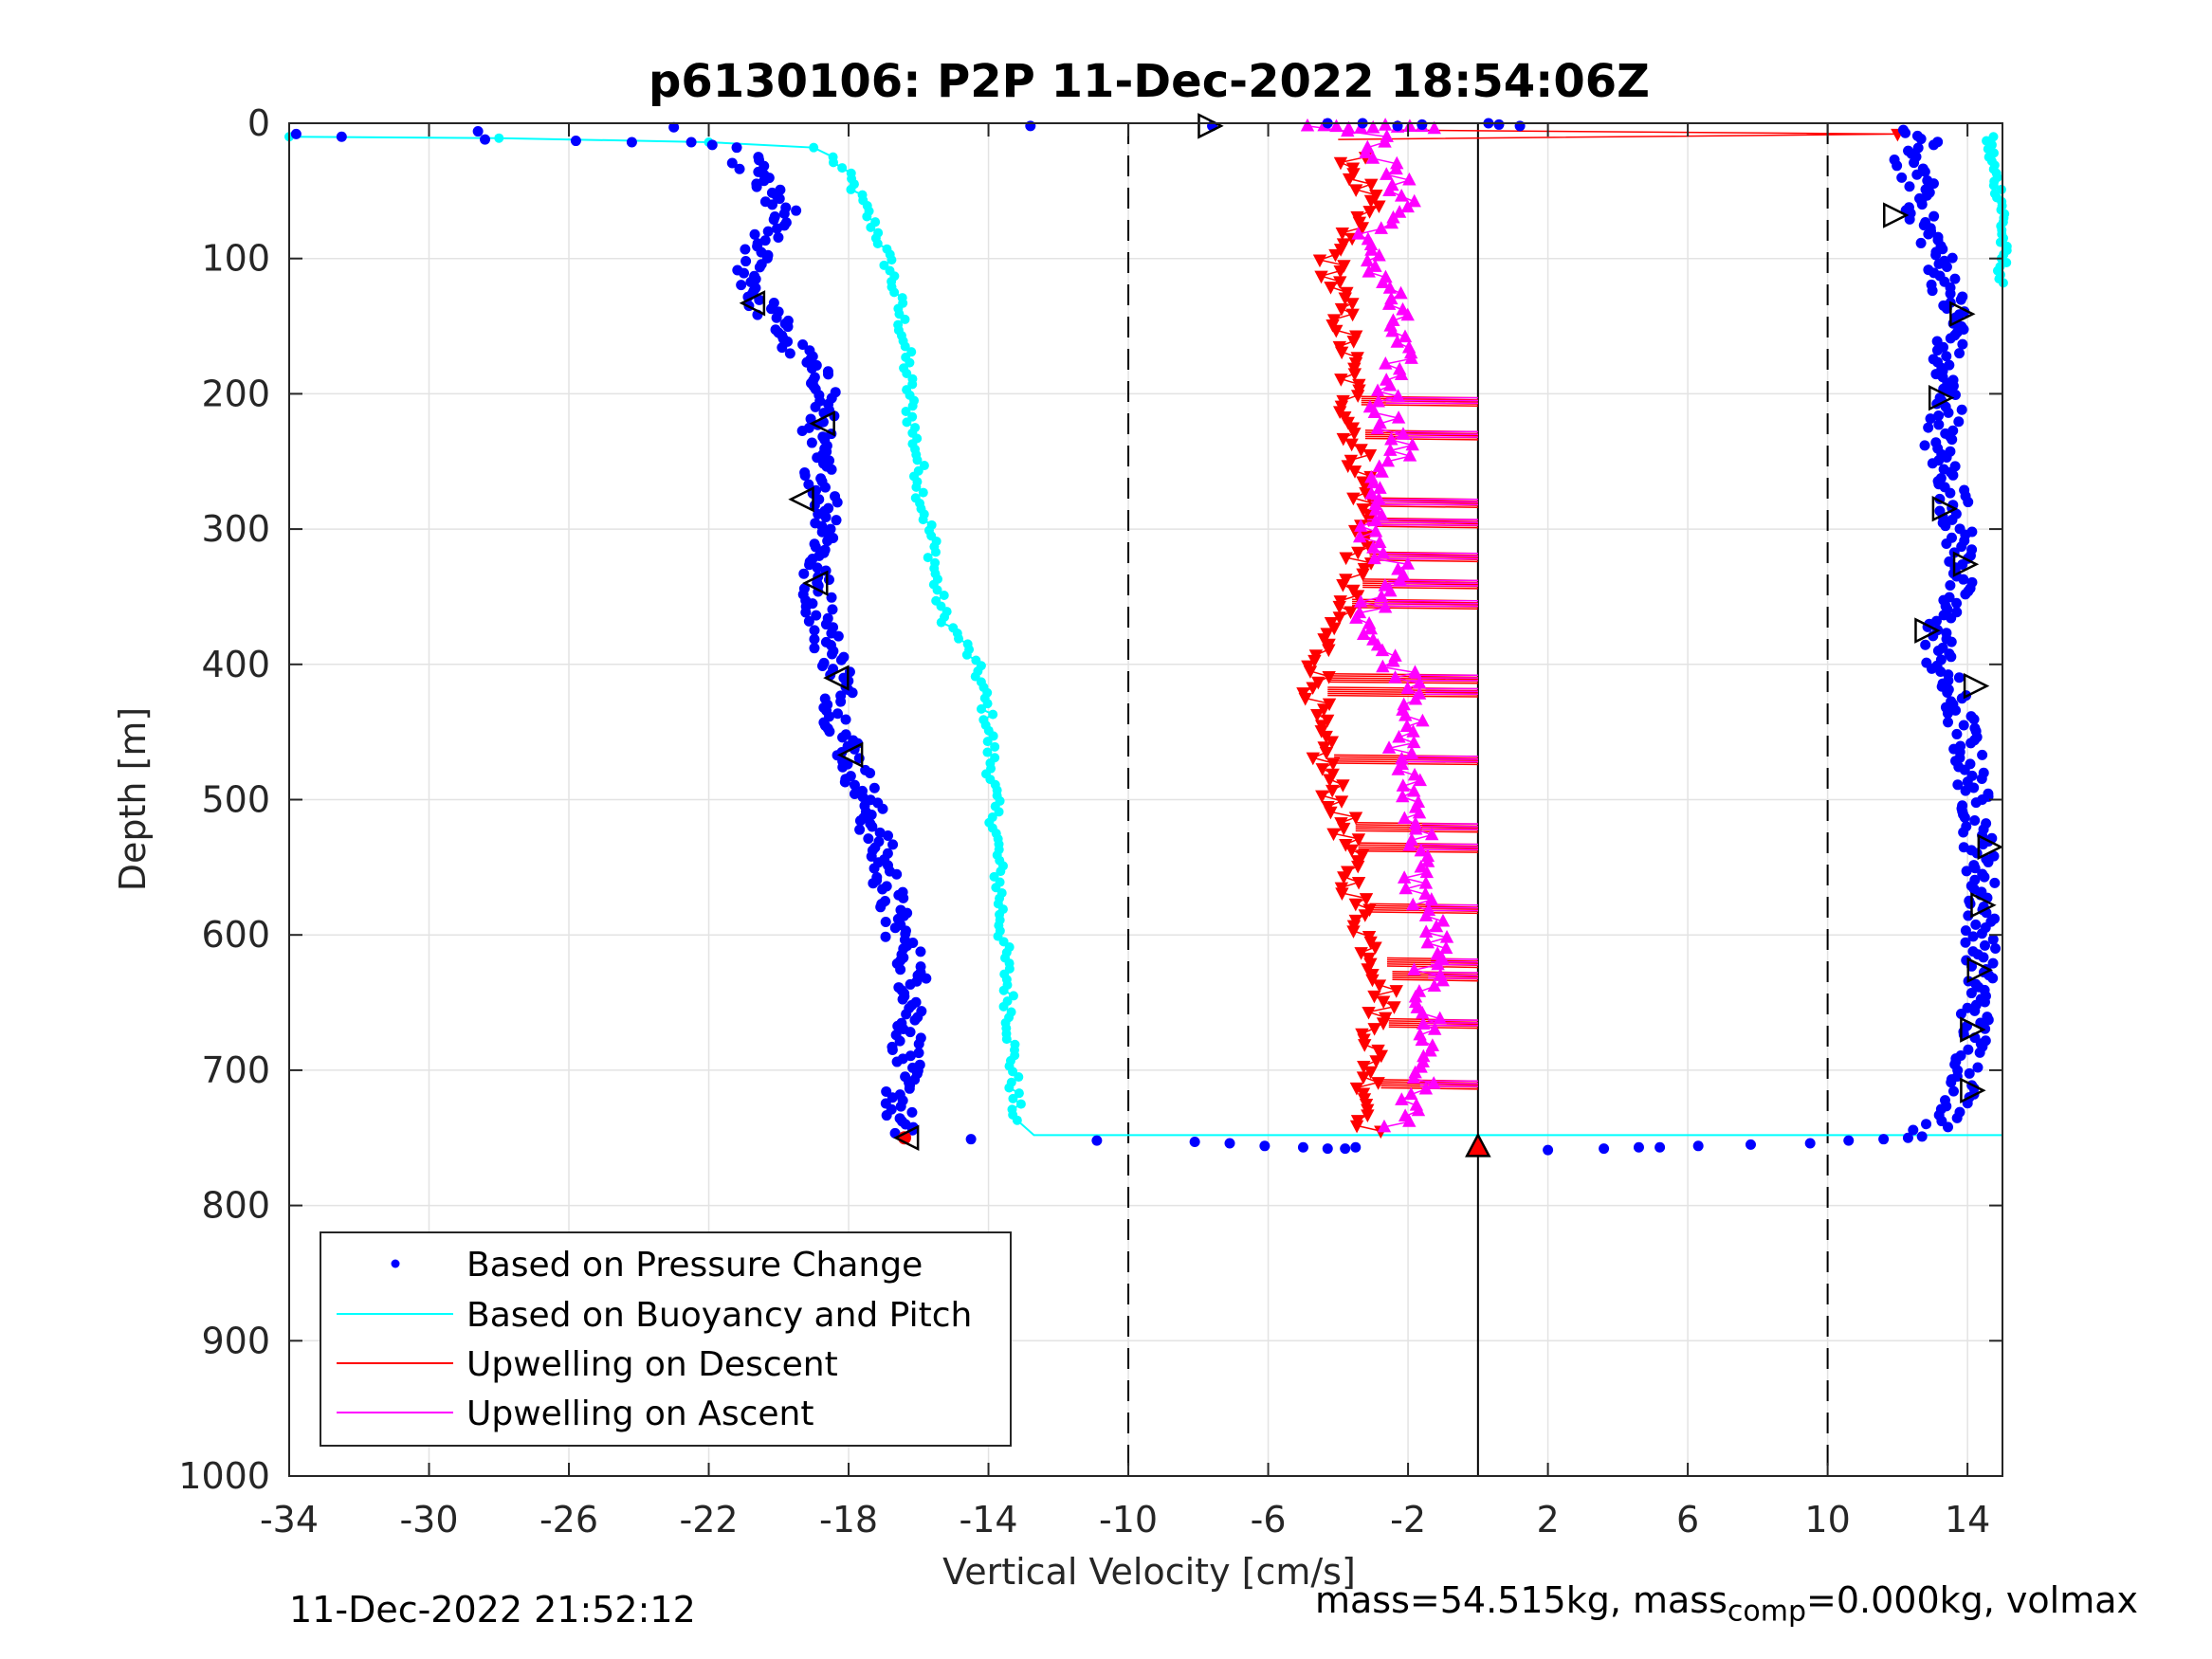  What do you see at coordinates (224, 1476) in the screenshot?
I see `y-tick-label: 1000` at bounding box center [224, 1476].